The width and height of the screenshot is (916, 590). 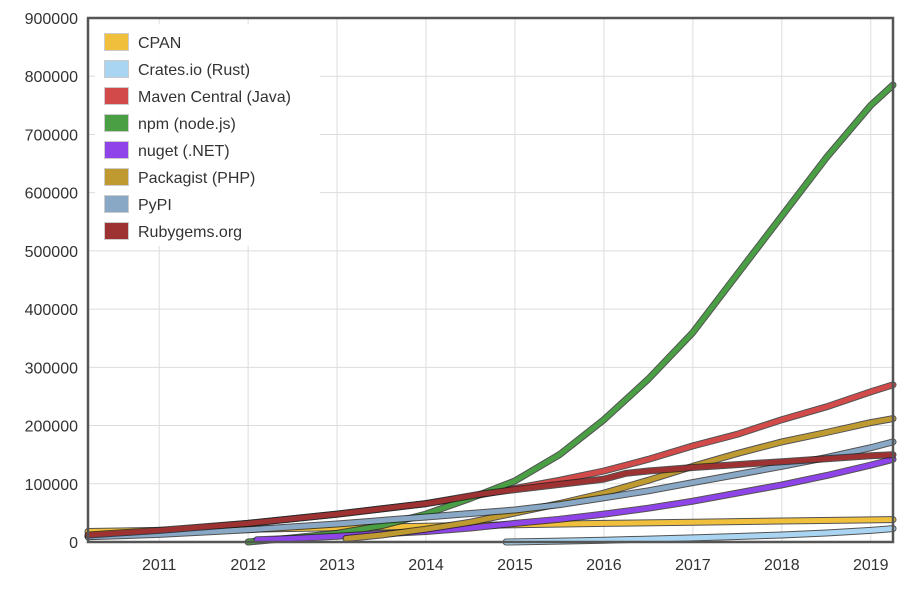 I want to click on legend-item-pypi: PyPI, so click(x=138, y=204).